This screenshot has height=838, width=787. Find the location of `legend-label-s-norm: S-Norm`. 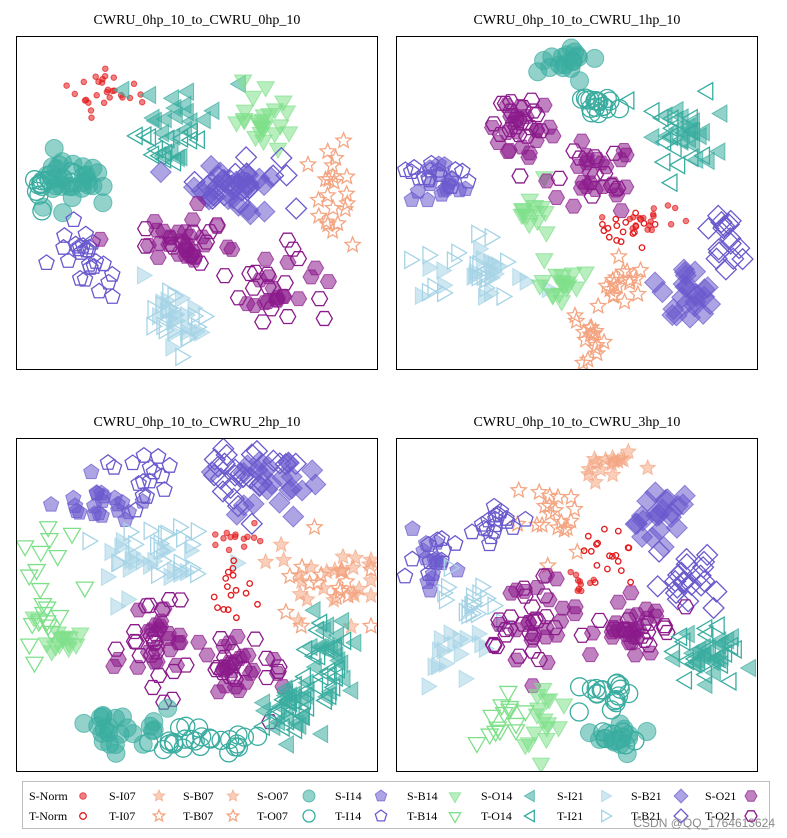

legend-label-s-norm: S-Norm is located at coordinates (48, 796).